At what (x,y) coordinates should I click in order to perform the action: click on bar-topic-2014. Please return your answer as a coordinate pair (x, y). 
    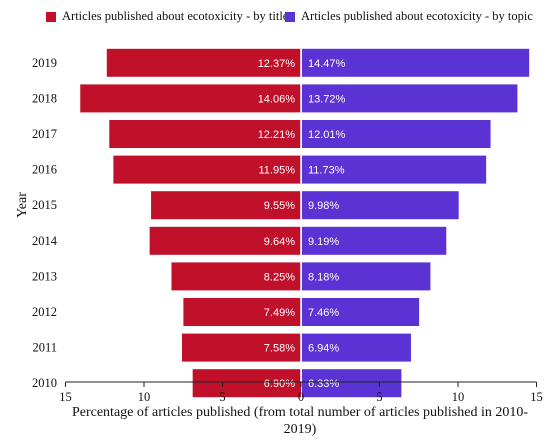
    Looking at the image, I should click on (374, 240).